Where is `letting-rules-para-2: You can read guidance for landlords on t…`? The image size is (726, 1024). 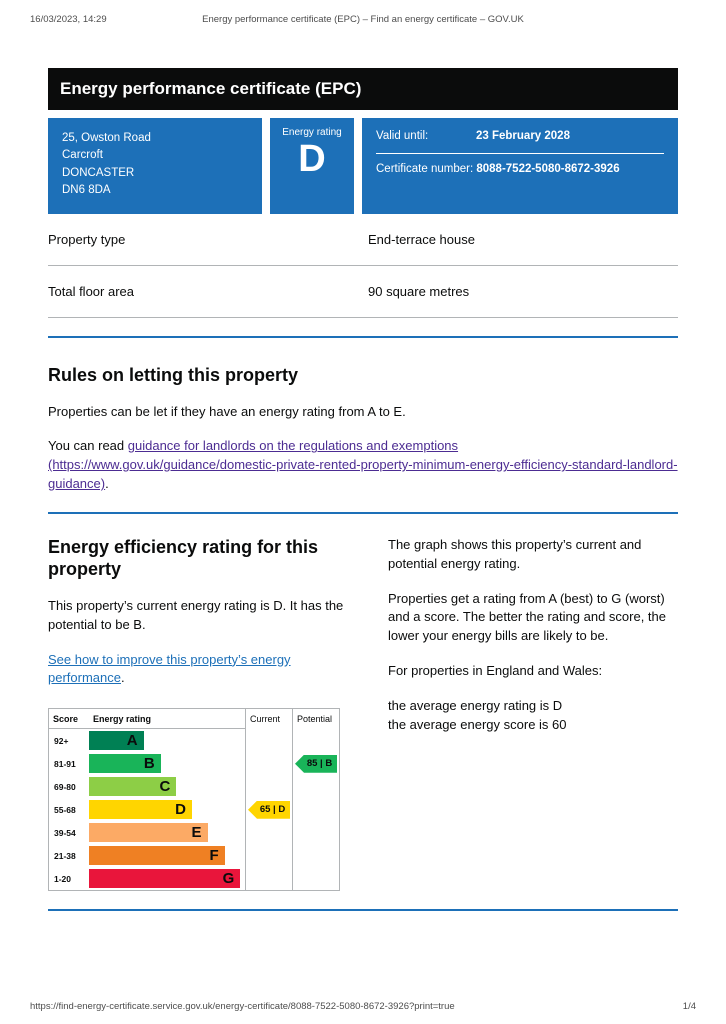
letting-rules-para-2: You can read guidance for landlords on t… is located at coordinates (363, 465).